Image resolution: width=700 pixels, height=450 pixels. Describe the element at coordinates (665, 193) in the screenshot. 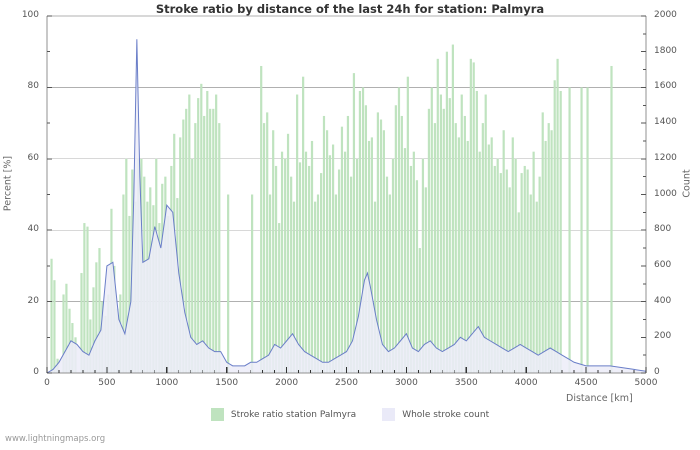

I see `y-tick-right-1000: 1000` at that location.